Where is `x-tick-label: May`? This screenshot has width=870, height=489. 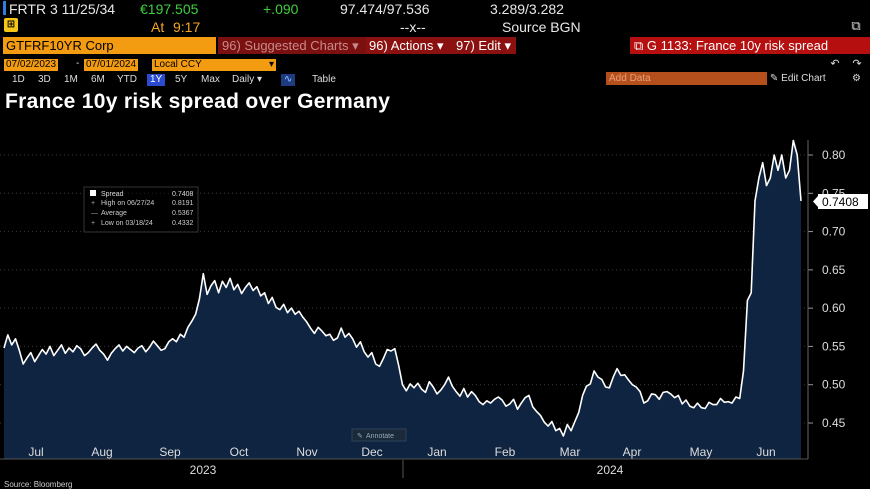
x-tick-label: May is located at coordinates (701, 452).